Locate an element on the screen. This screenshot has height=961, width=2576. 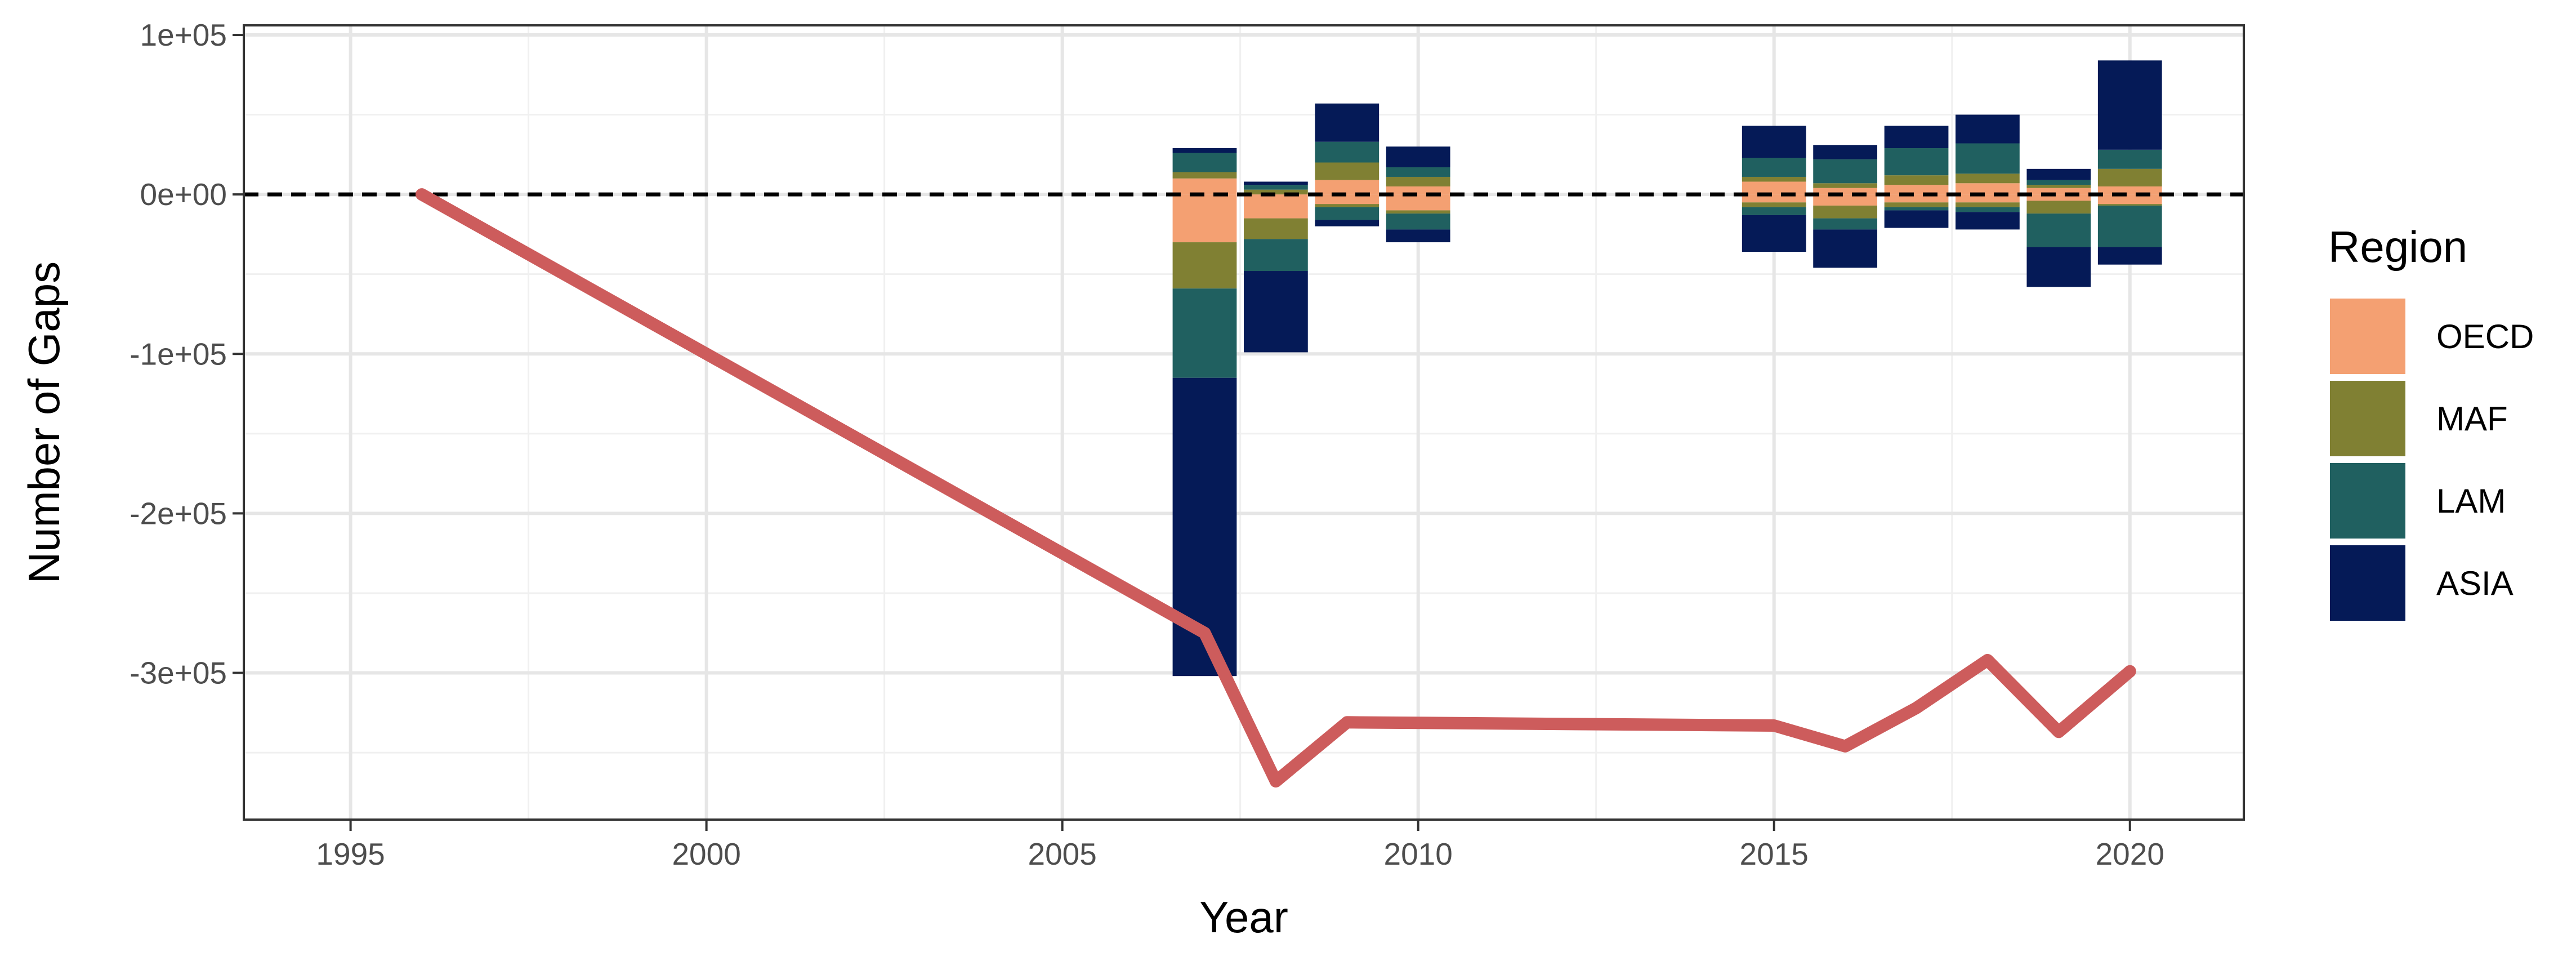
legend-key-oecd is located at coordinates (2367, 336).